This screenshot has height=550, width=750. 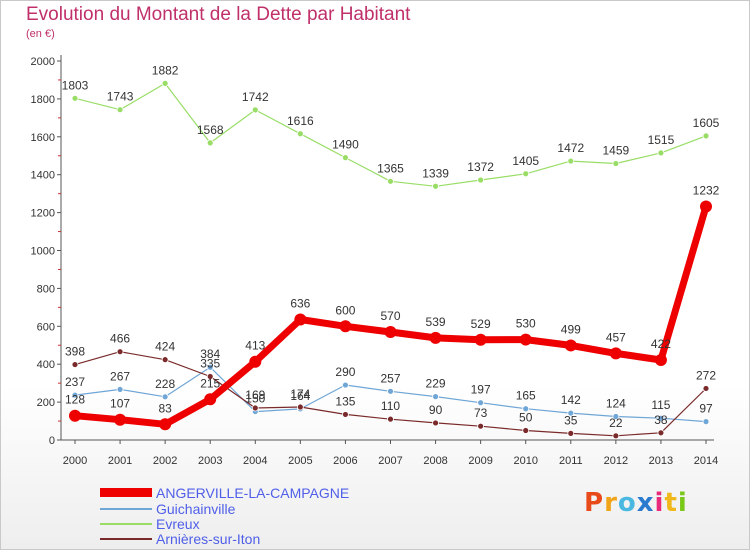 I want to click on data-point-guichainville-2006, so click(x=345, y=385).